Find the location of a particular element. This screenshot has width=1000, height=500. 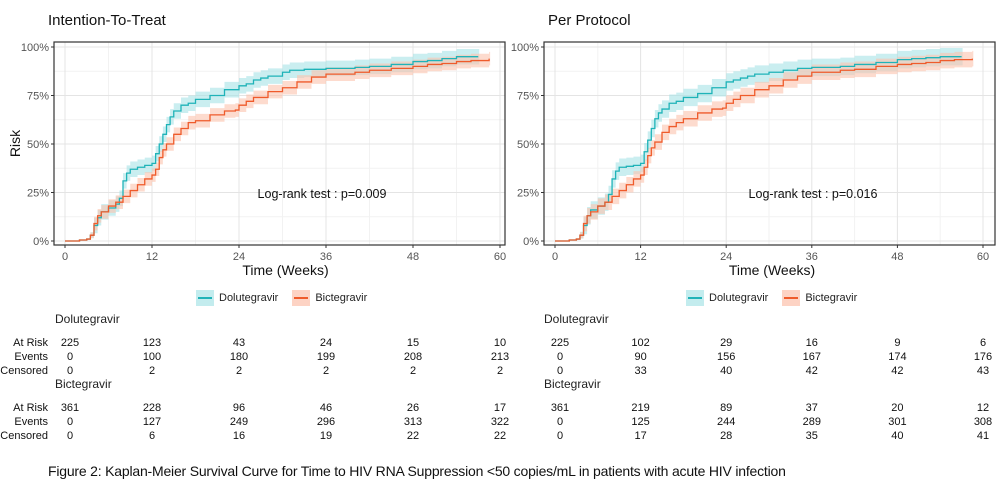

risk-table-cell: 46 is located at coordinates (326, 408).